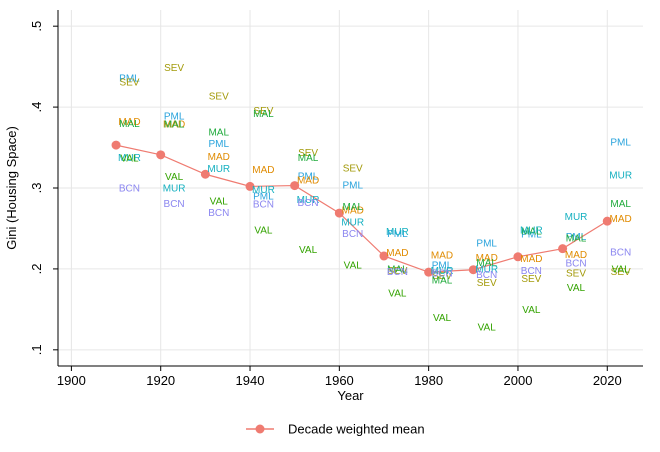 Image resolution: width=660 pixels, height=452 pixels. What do you see at coordinates (260, 429) in the screenshot?
I see `legend-marker-swatch` at bounding box center [260, 429].